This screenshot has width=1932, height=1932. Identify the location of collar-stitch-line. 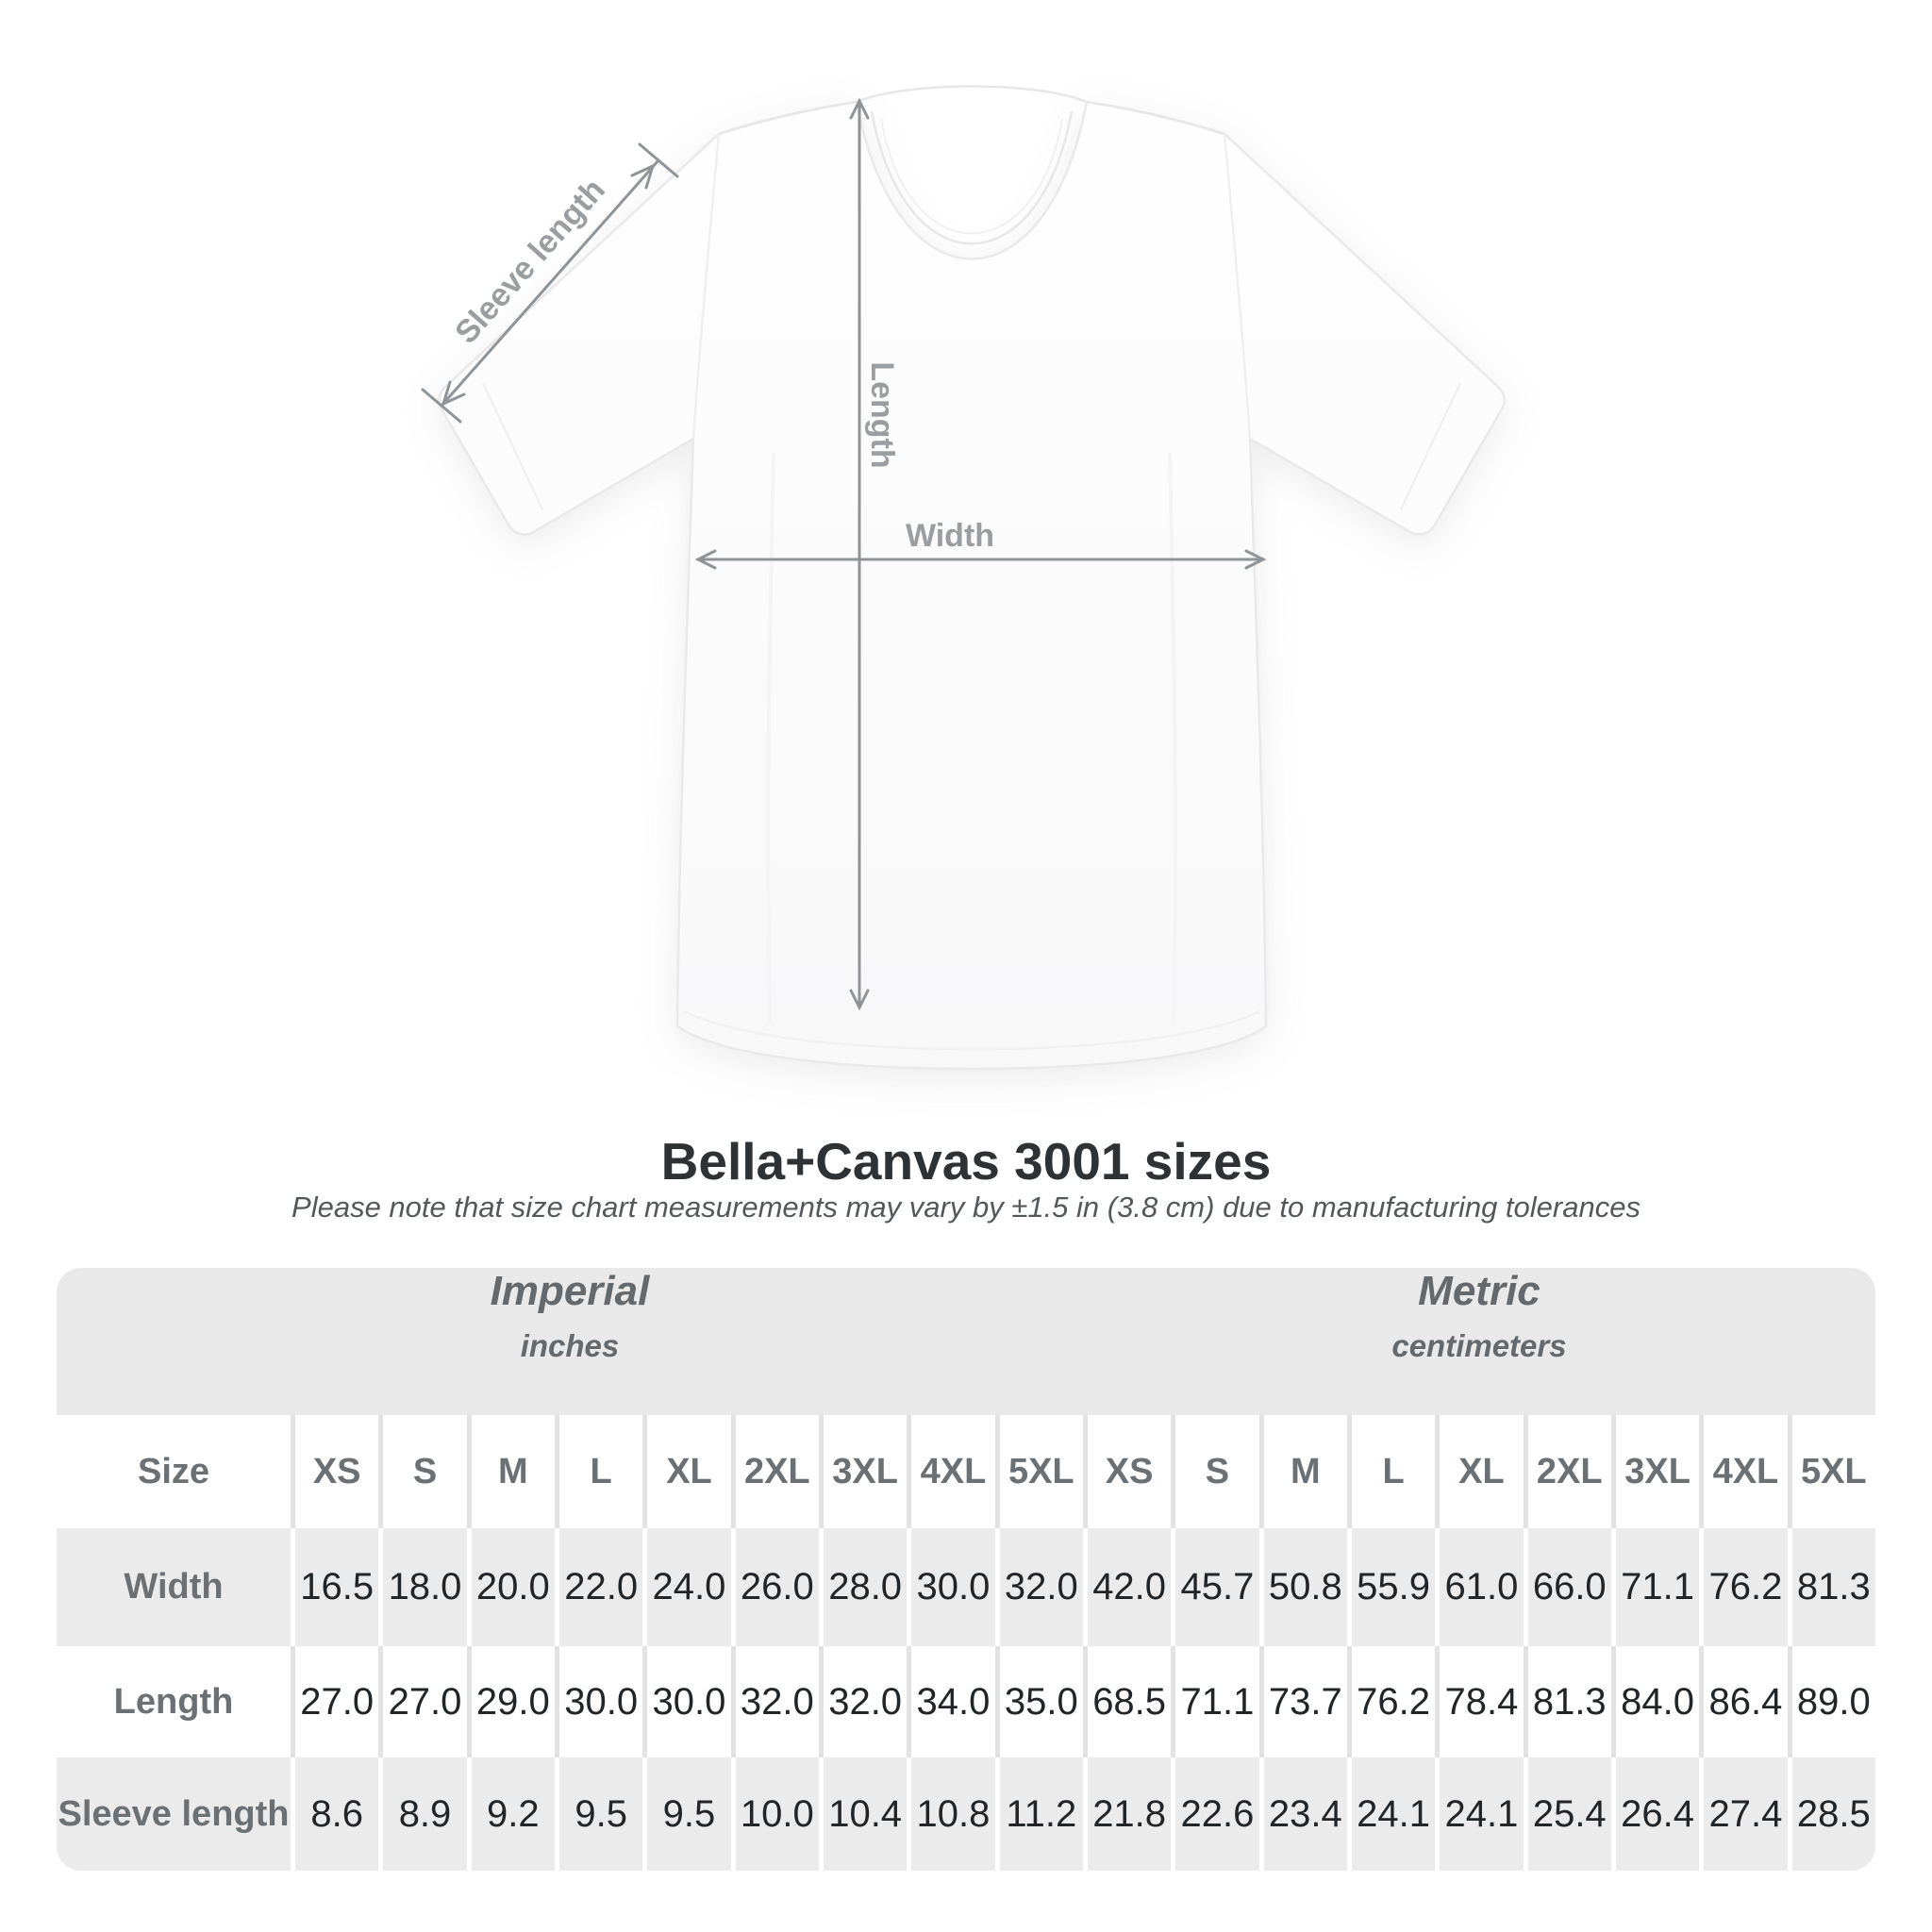
(971, 176).